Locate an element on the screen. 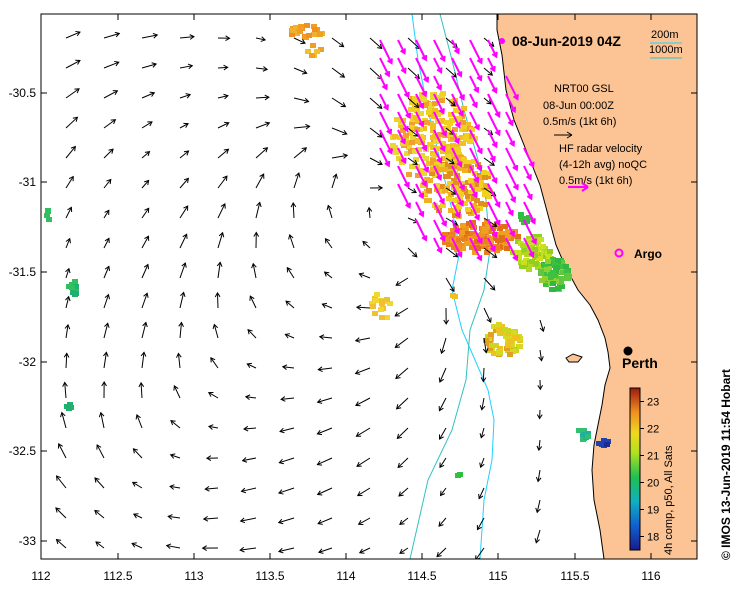  argo-marker-icon is located at coordinates (619, 253).